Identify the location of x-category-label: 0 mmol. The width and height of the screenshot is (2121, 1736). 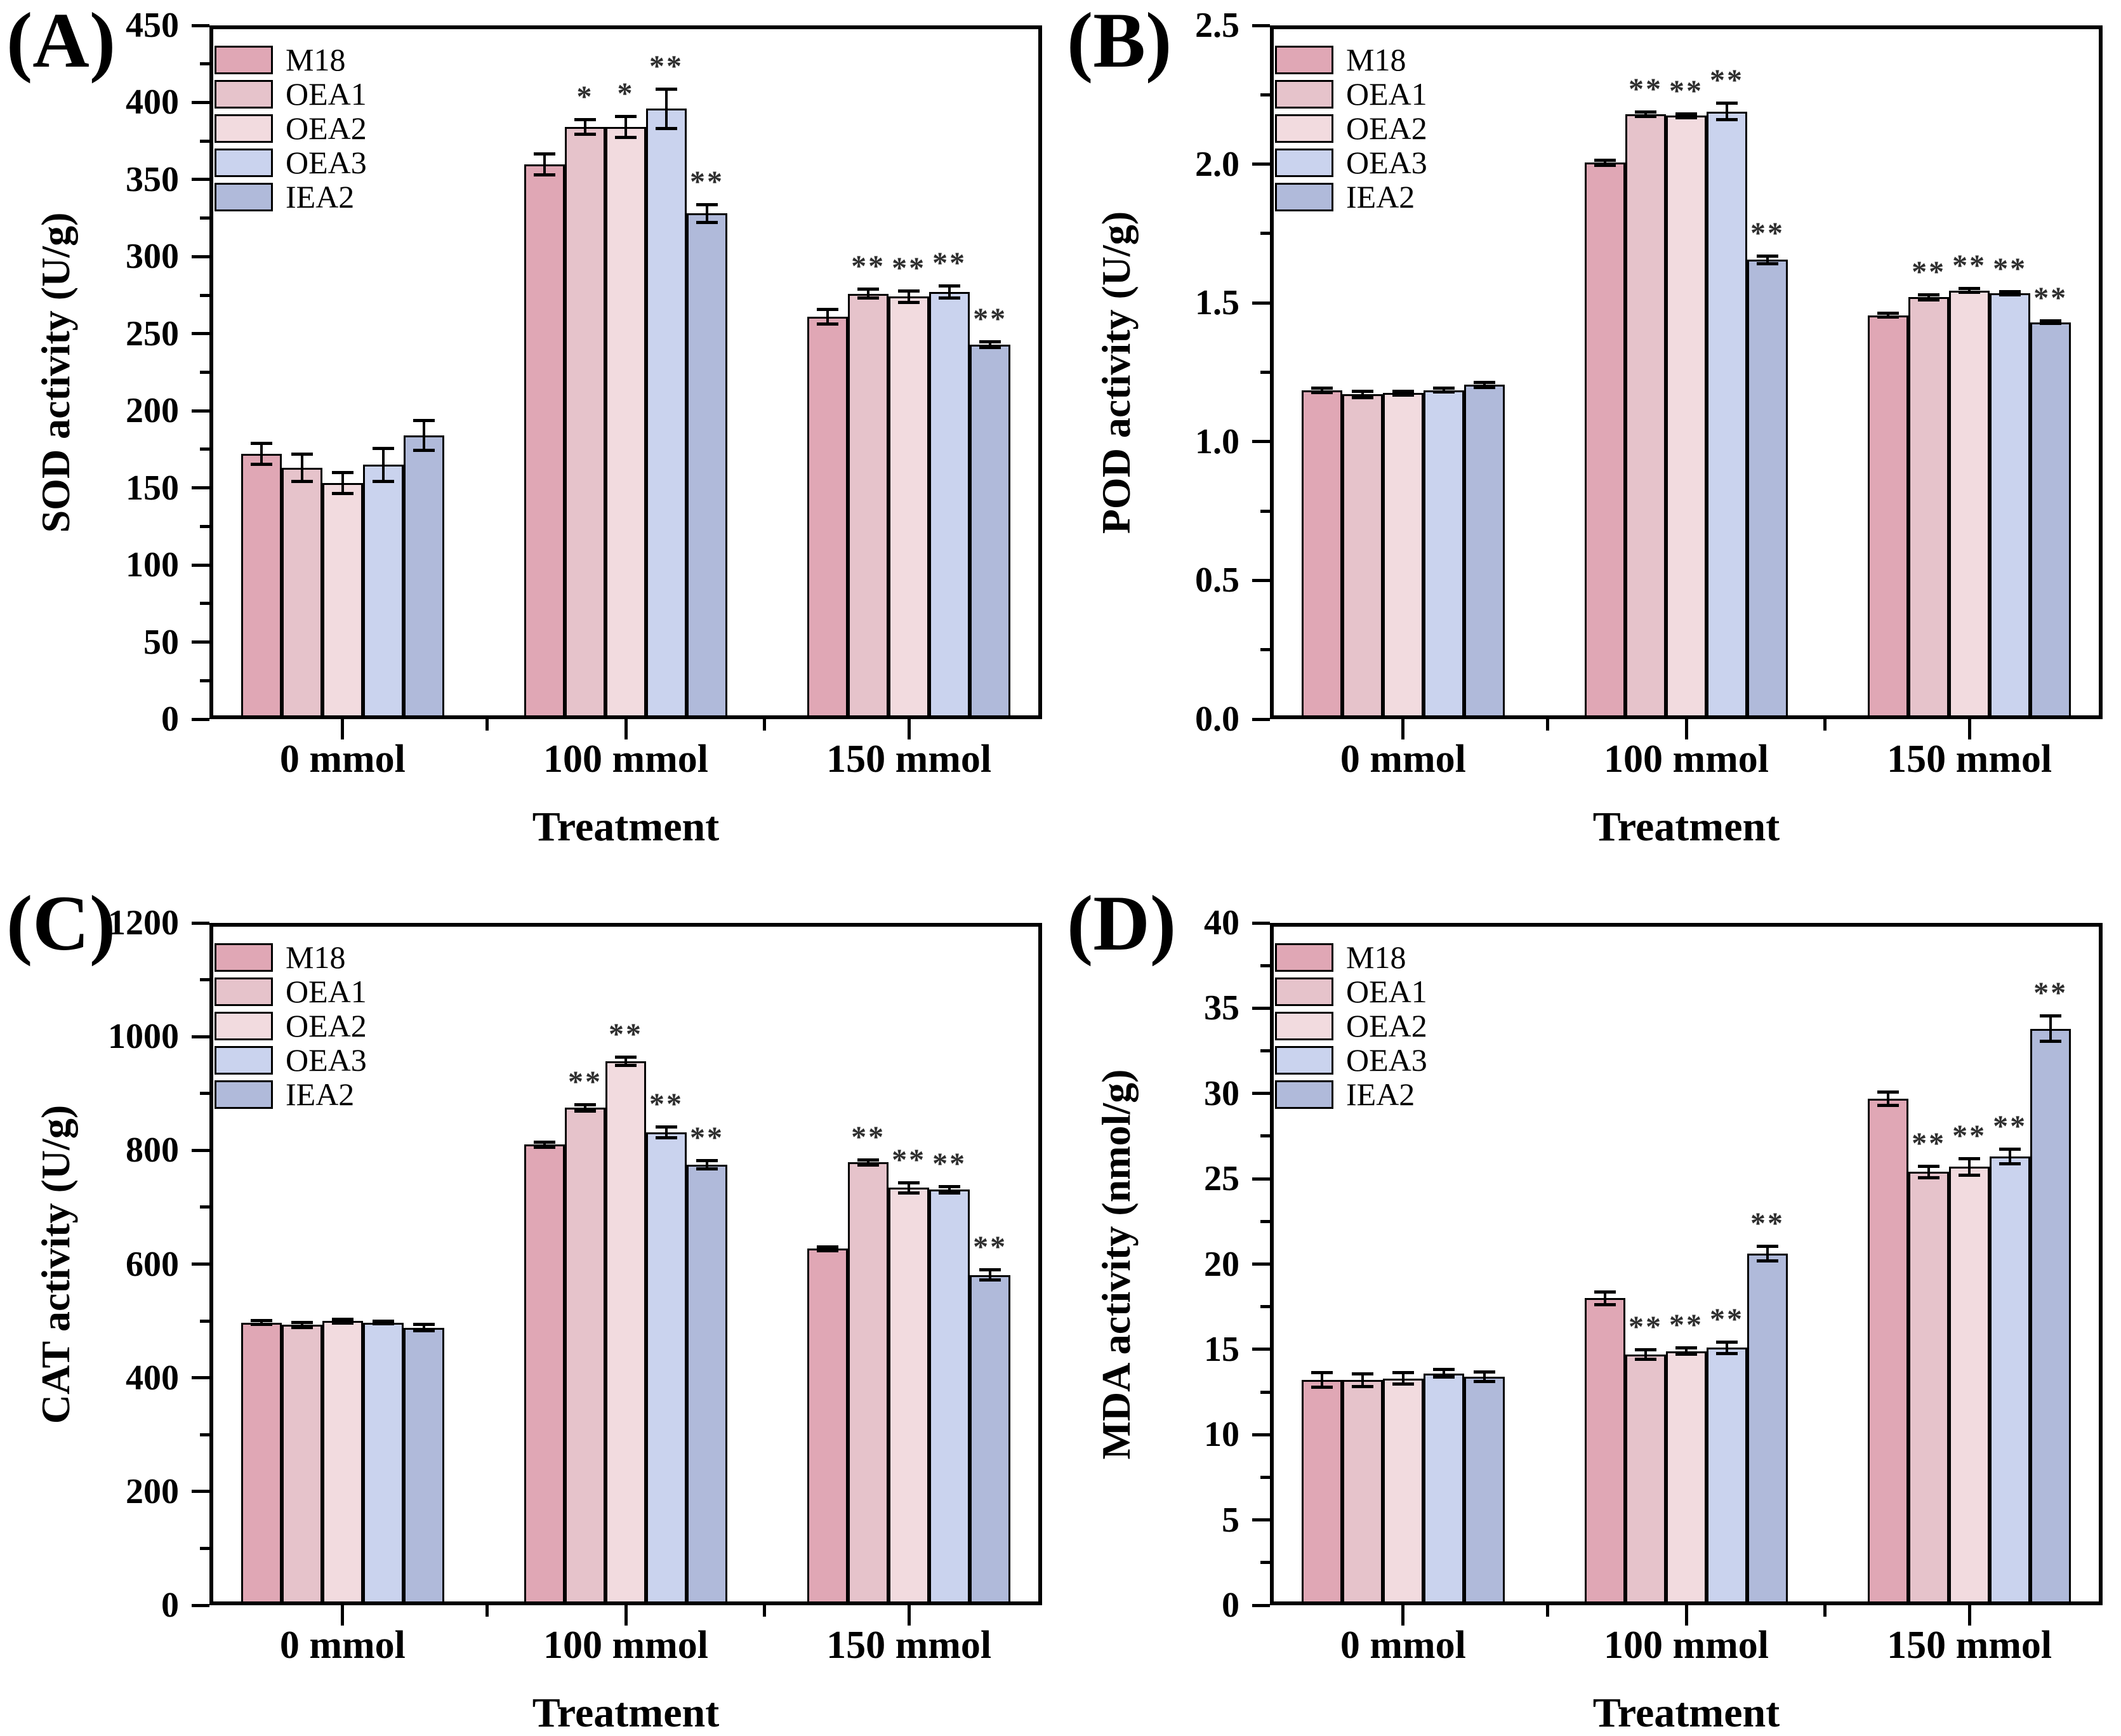
(1403, 759).